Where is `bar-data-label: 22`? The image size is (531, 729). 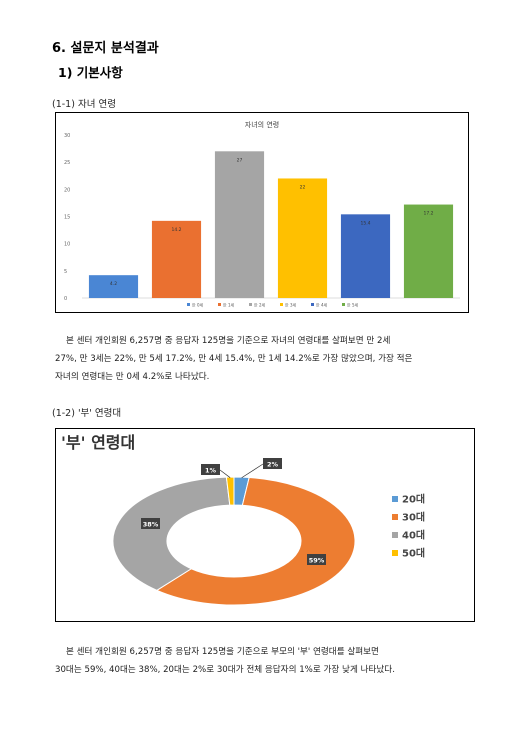
bar-data-label: 22 is located at coordinates (303, 187).